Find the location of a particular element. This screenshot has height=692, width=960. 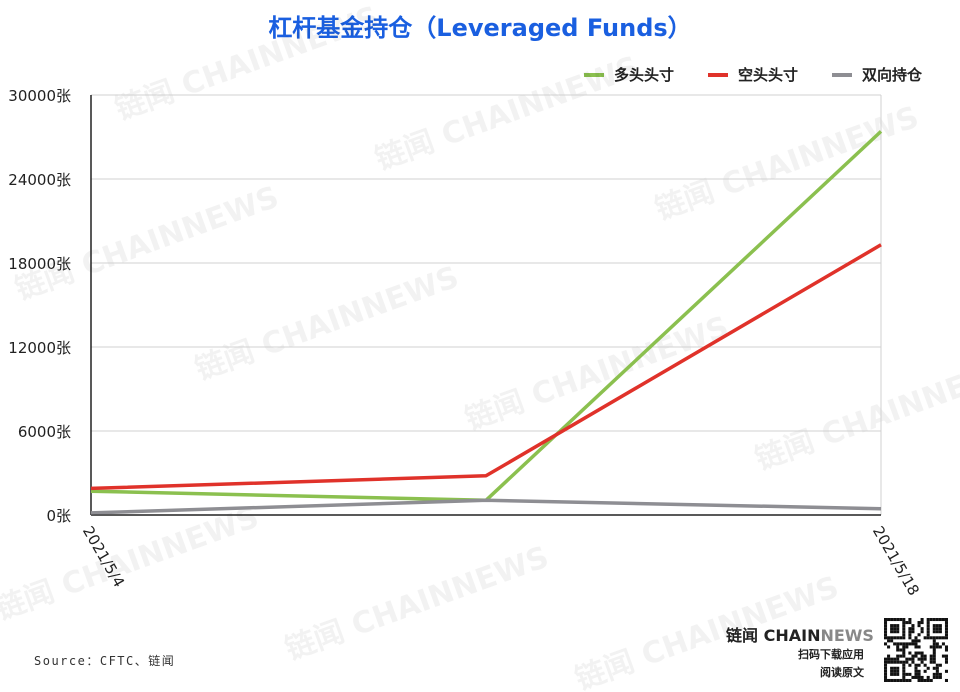

y-tick-label: 6000张 is located at coordinates (44, 432).